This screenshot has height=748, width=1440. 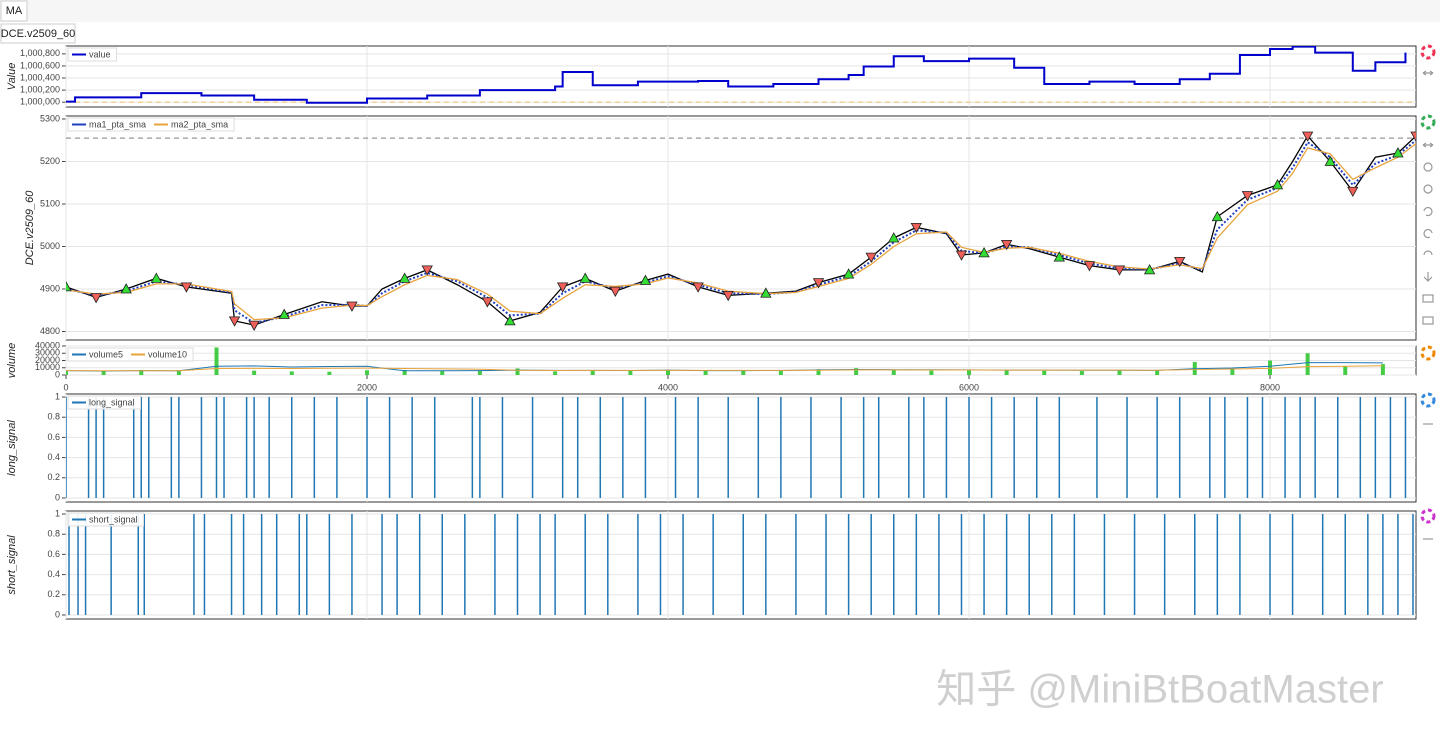 What do you see at coordinates (720, 11) in the screenshot?
I see `tab-bar` at bounding box center [720, 11].